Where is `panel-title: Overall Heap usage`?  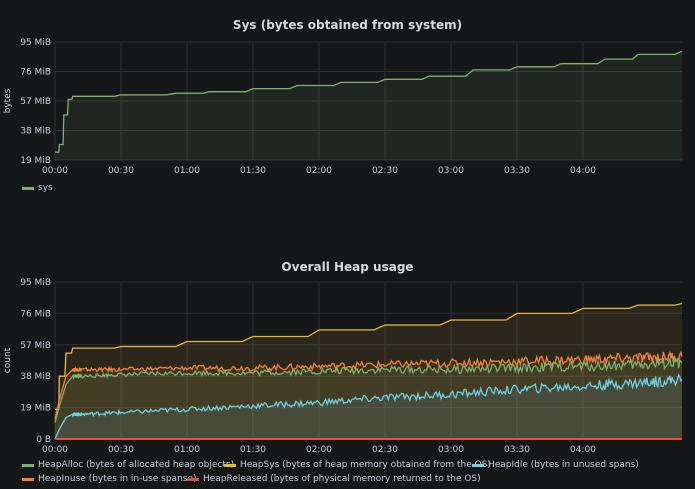 panel-title: Overall Heap usage is located at coordinates (347, 267).